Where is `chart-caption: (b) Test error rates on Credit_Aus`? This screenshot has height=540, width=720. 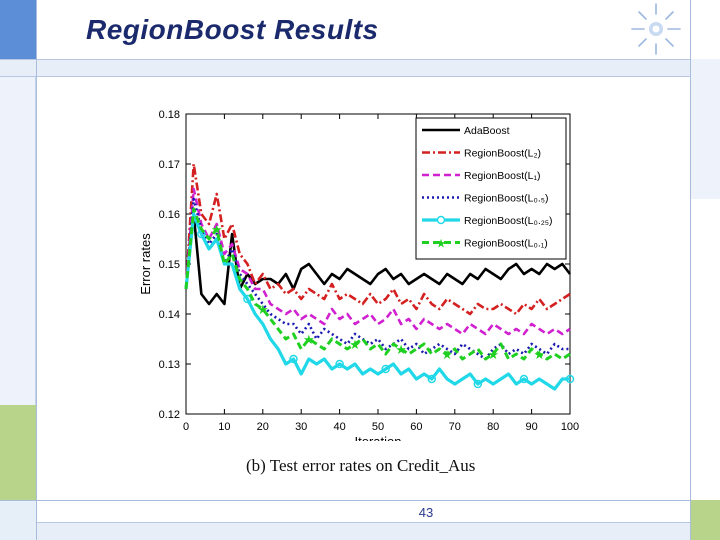 chart-caption: (b) Test error rates on Credit_Aus is located at coordinates (361, 465).